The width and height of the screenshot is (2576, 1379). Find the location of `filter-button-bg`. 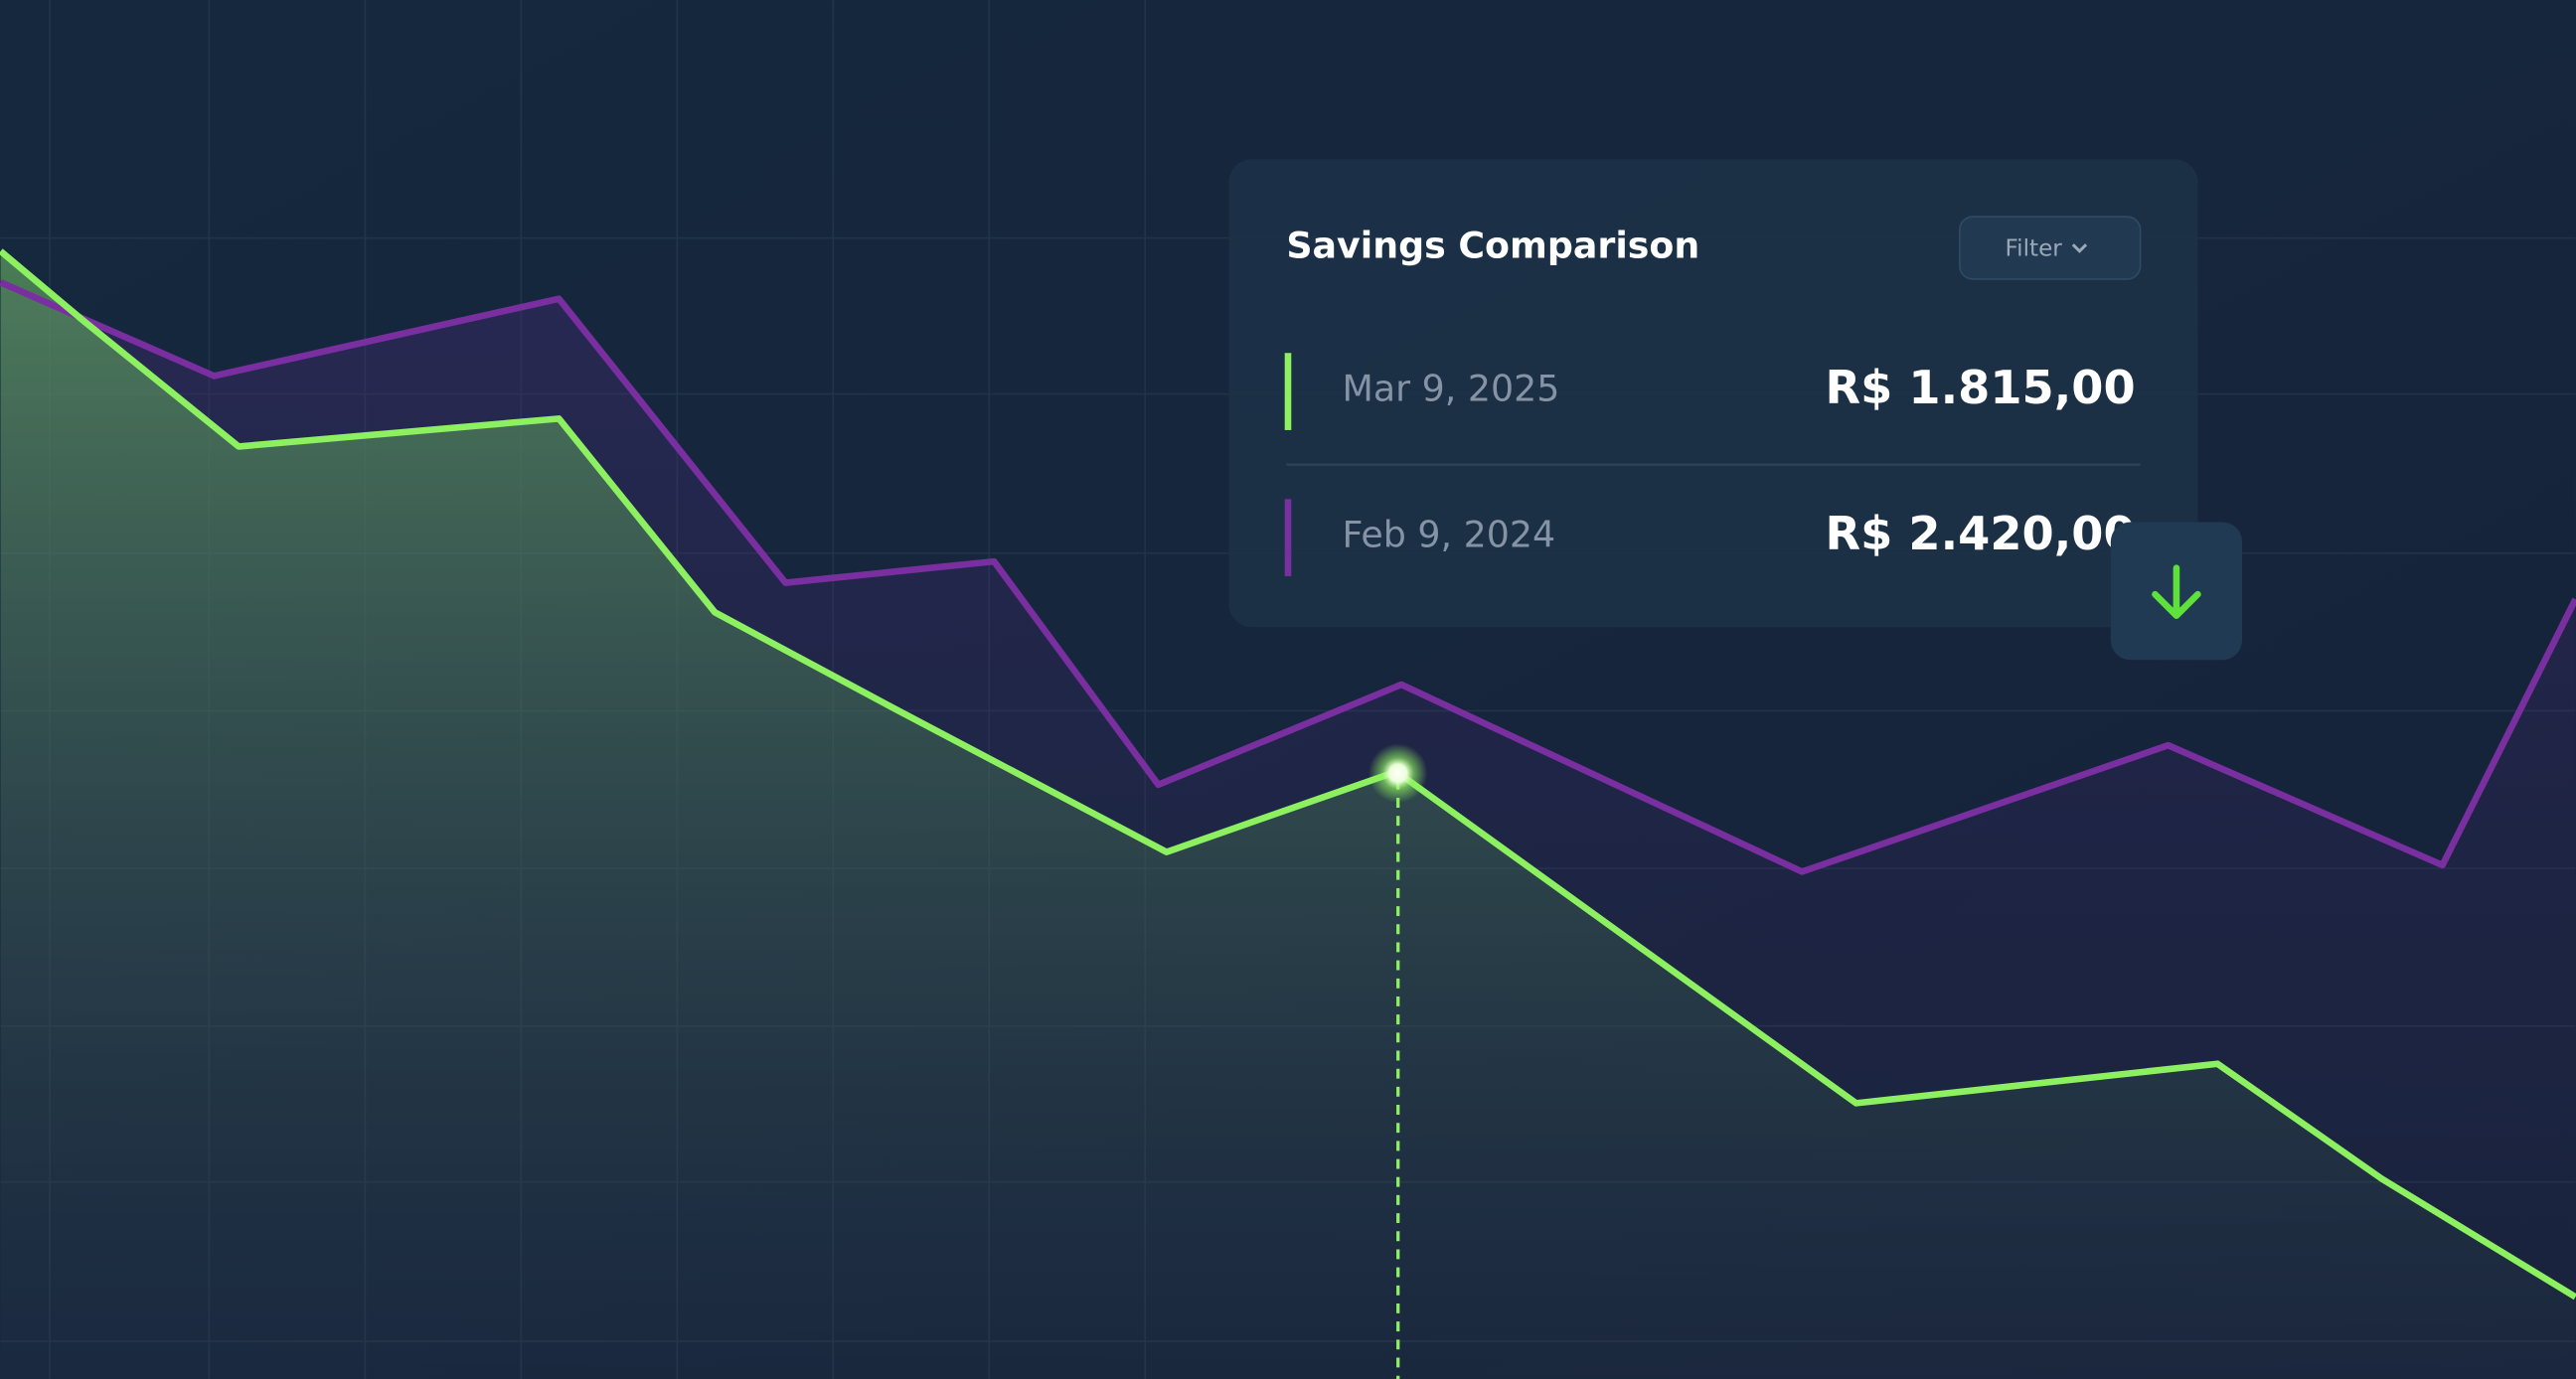

filter-button-bg is located at coordinates (2050, 248).